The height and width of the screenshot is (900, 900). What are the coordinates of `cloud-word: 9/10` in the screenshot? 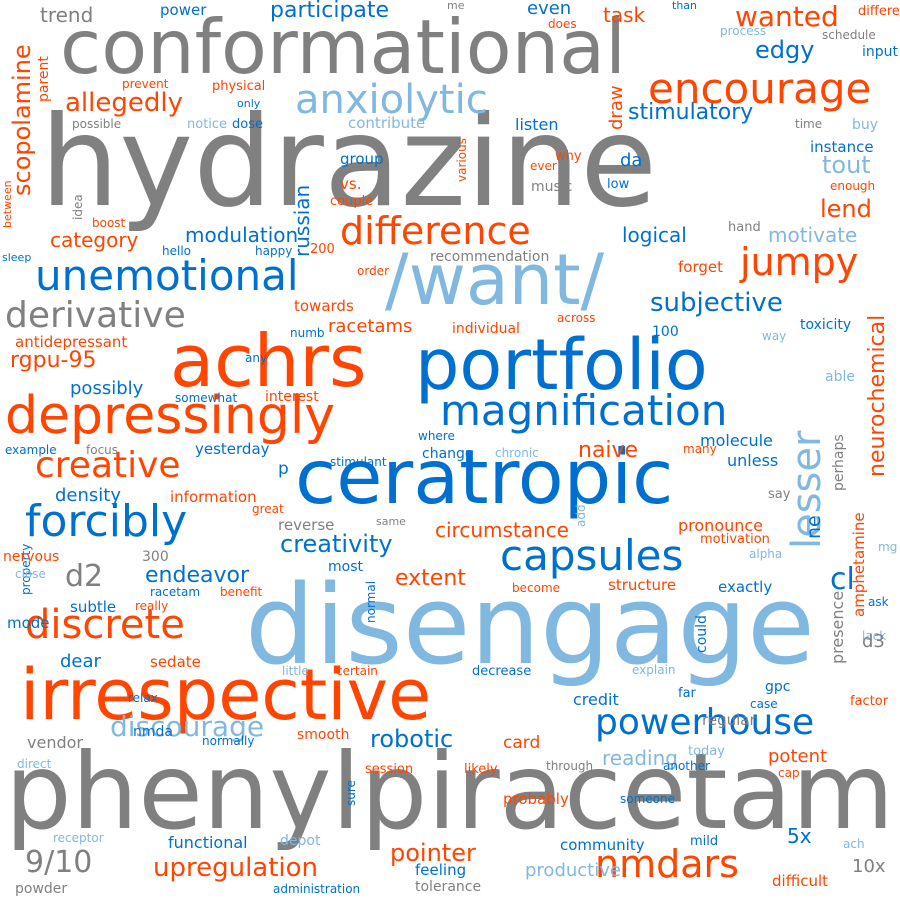 It's located at (59, 862).